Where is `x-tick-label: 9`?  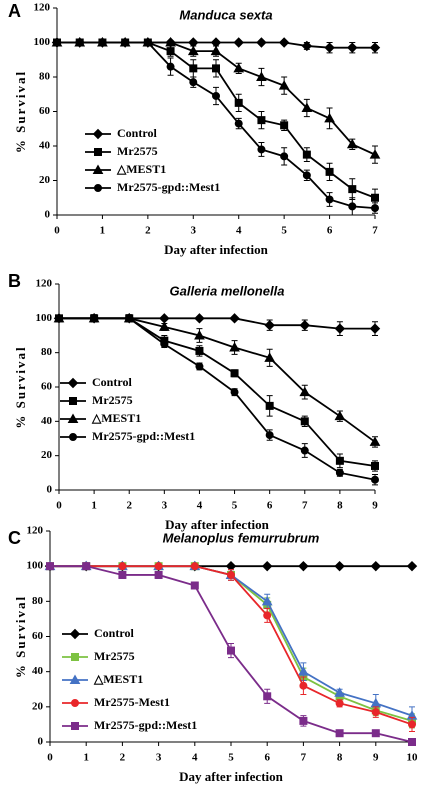
x-tick-label: 9 is located at coordinates (375, 506).